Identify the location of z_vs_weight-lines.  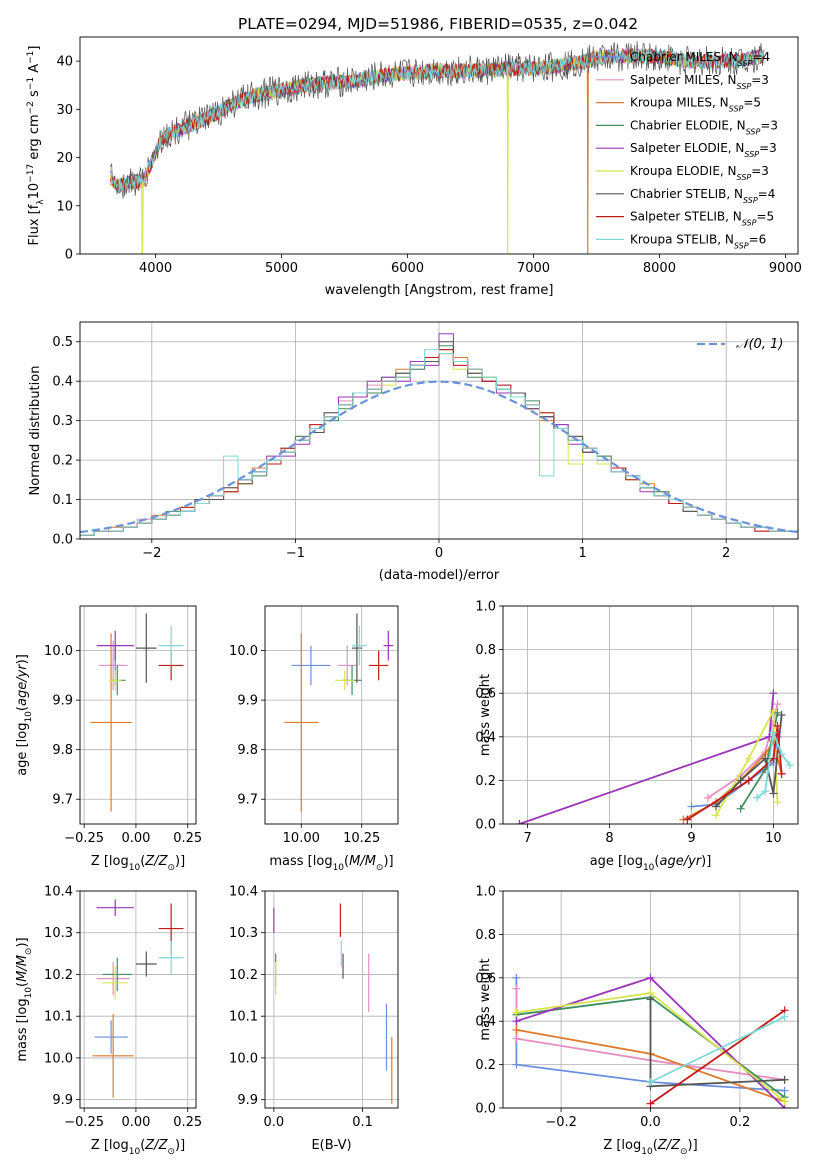
(650, 1040).